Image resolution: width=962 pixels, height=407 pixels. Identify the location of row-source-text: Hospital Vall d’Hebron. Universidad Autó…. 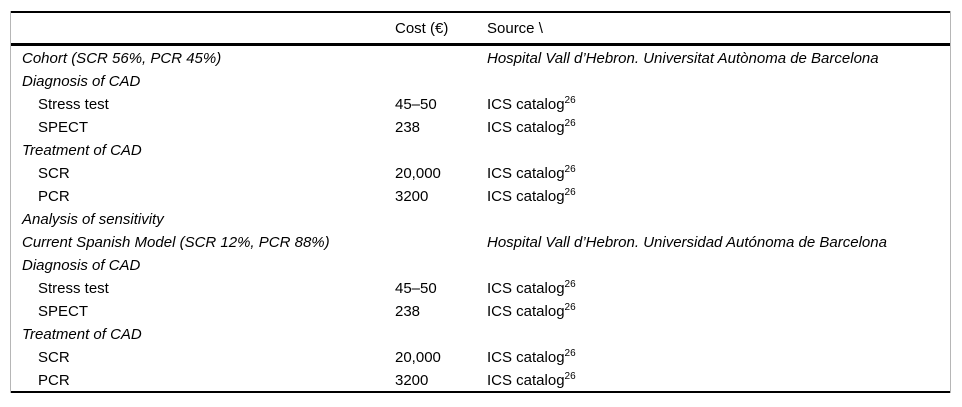
(687, 242).